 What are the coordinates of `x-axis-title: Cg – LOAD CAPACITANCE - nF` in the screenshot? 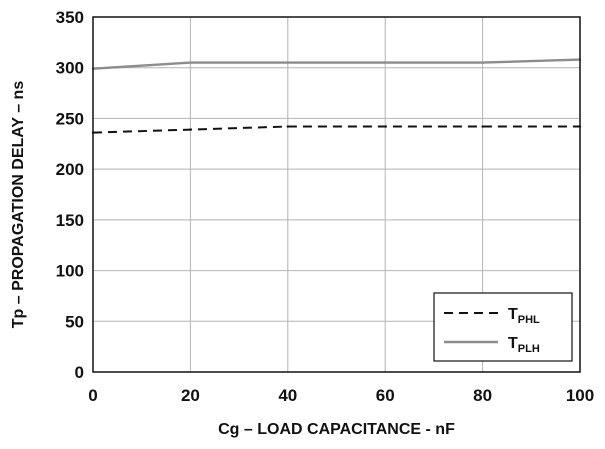 It's located at (336, 429).